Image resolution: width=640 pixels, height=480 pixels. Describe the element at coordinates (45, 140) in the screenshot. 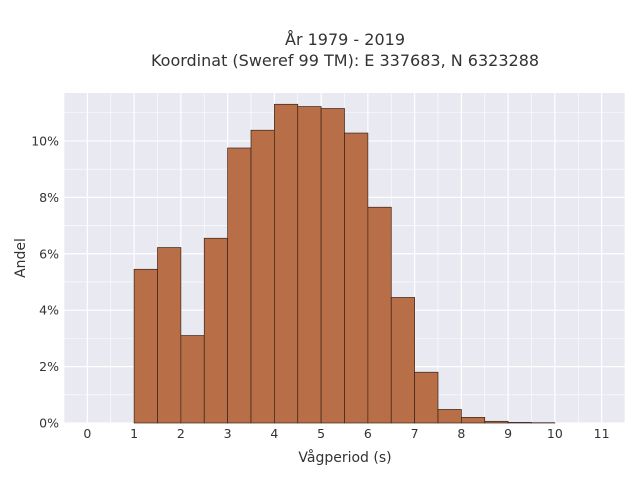

I see `y-tick-label: 10%` at that location.